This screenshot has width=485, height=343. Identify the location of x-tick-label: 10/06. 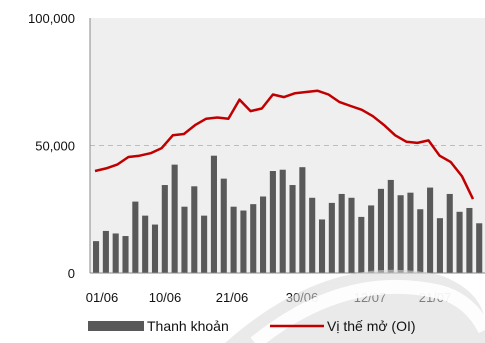
(165, 297).